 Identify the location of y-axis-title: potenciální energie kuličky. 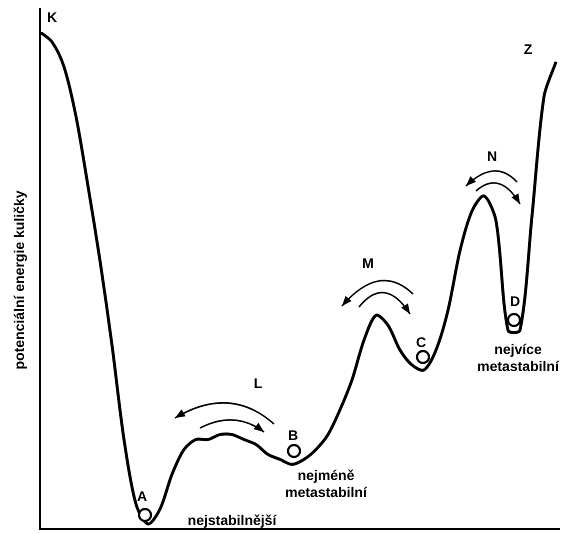
(18, 280).